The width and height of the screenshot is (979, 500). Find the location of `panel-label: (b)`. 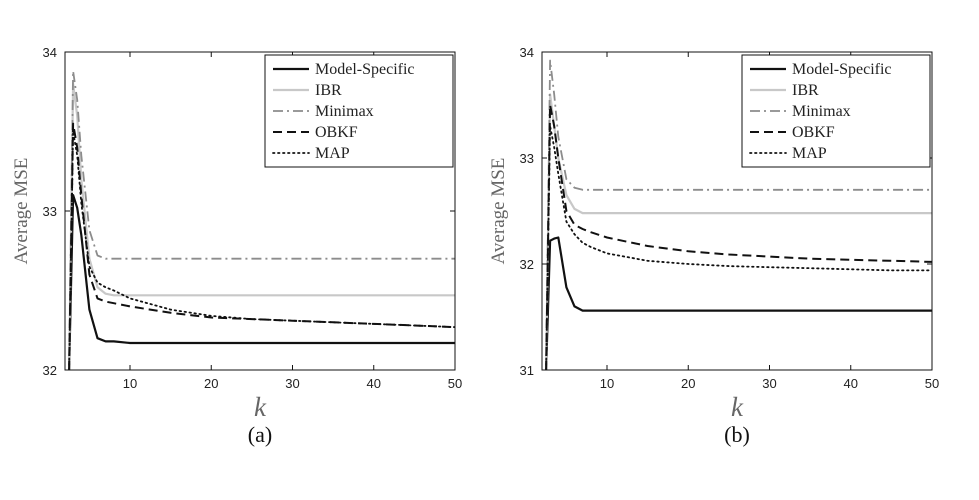

panel-label: (b) is located at coordinates (737, 434).